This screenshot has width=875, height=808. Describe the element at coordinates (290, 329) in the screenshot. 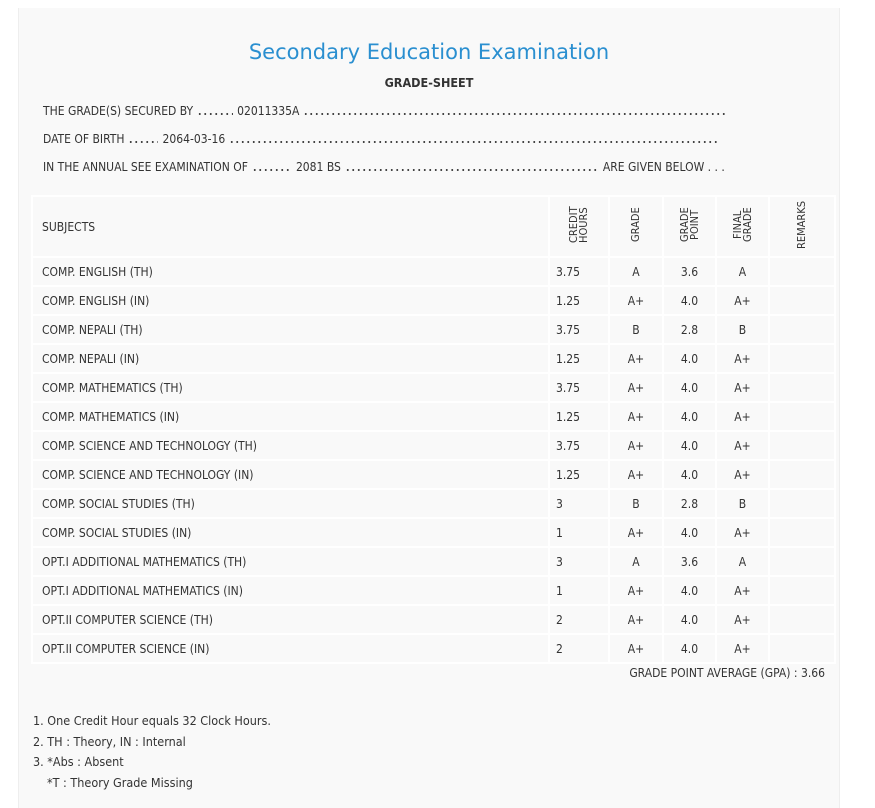

I see `table-cell: COMP. NEPALI (TH)` at that location.